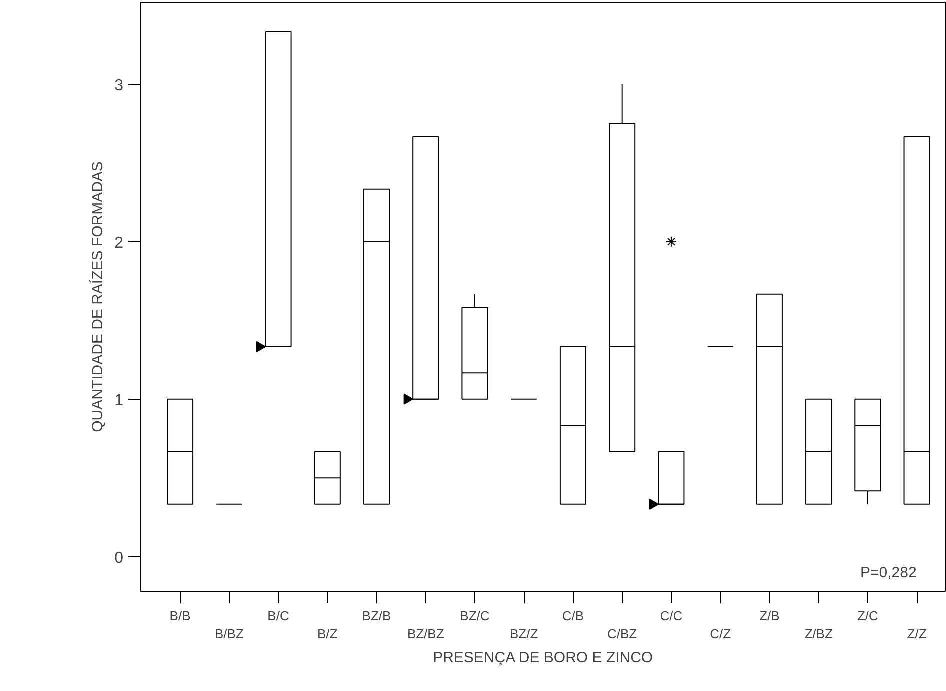 Image resolution: width=946 pixels, height=691 pixels. What do you see at coordinates (328, 634) in the screenshot?
I see `x-tick-label: B/Z` at bounding box center [328, 634].